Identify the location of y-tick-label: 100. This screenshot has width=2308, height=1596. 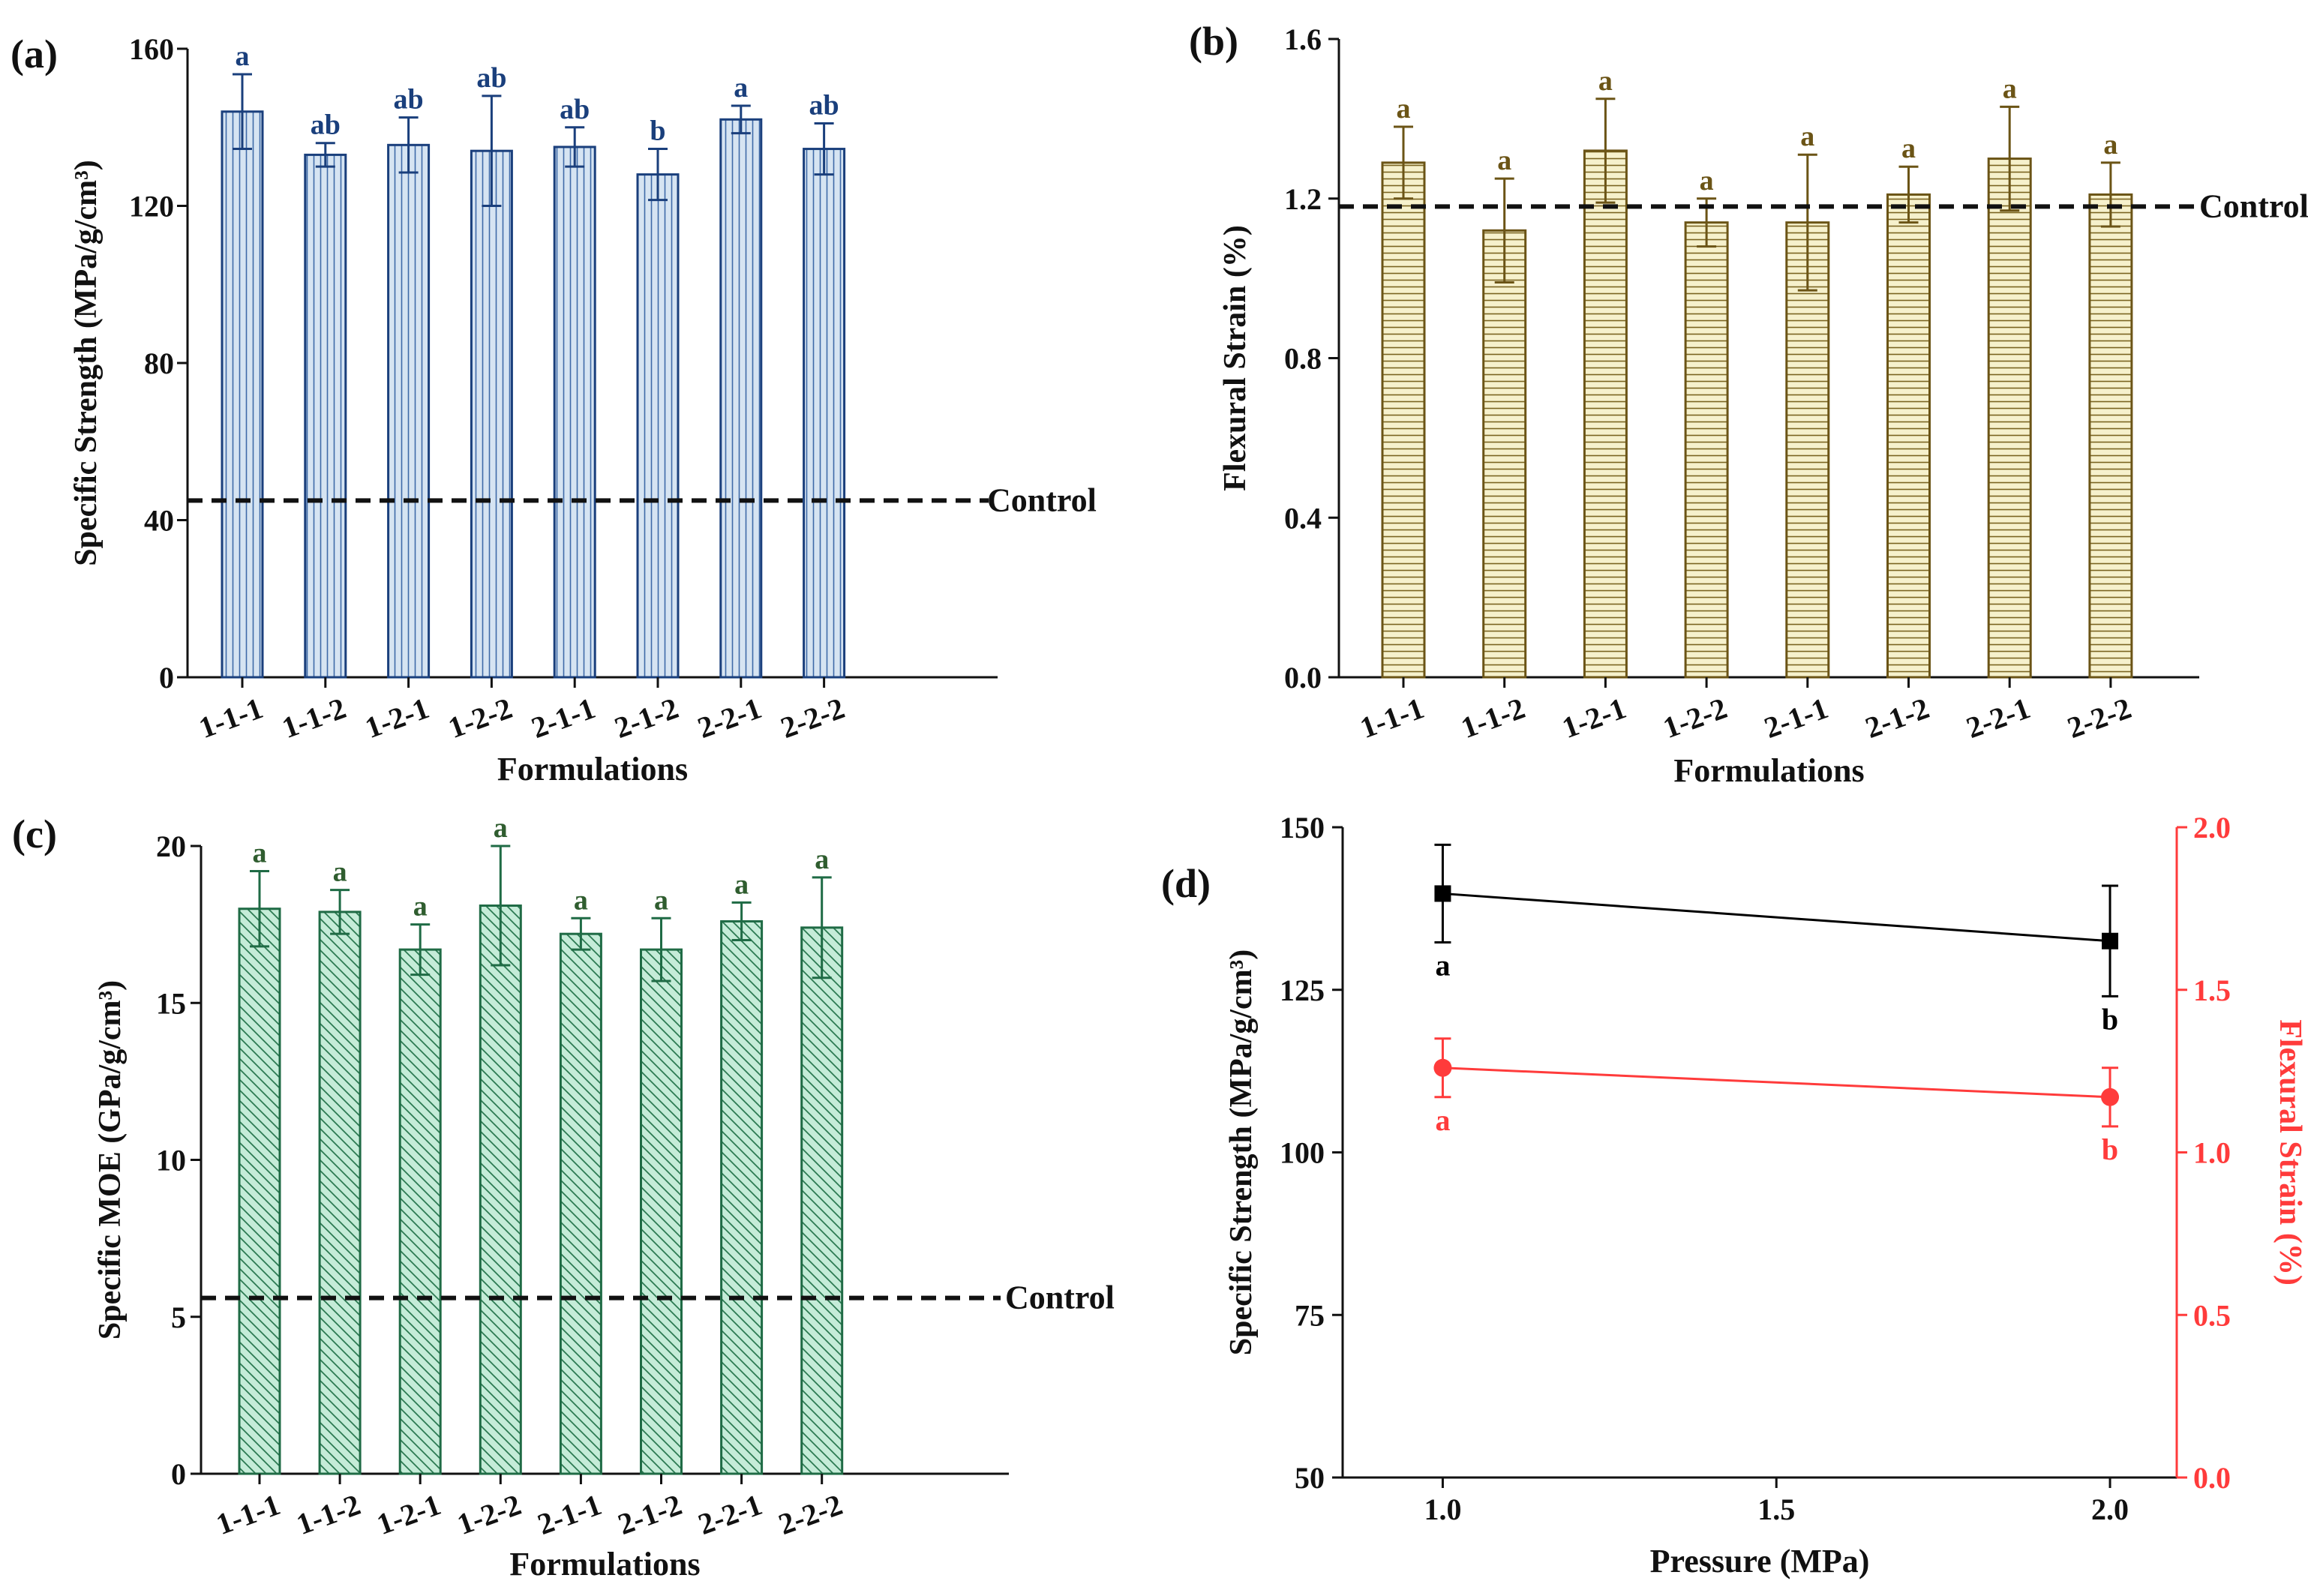
(1302, 1153).